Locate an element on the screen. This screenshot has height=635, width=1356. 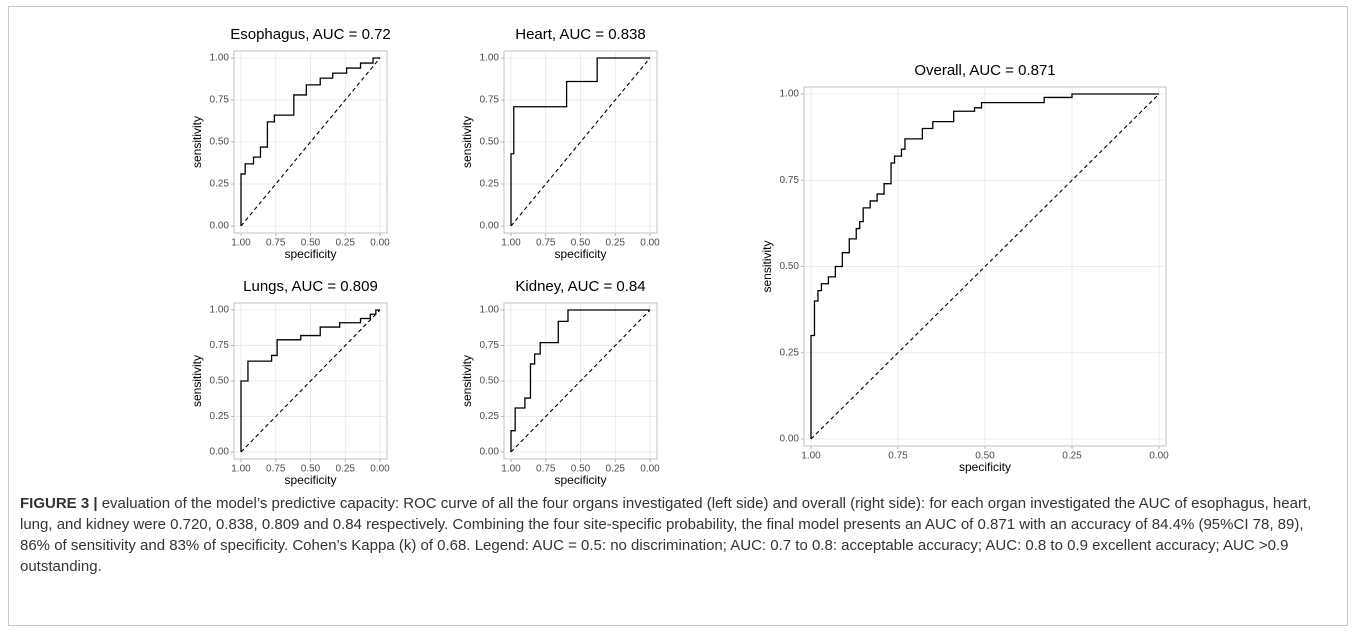
chart-title: Overall, AUC = 0.871 is located at coordinates (984, 70).